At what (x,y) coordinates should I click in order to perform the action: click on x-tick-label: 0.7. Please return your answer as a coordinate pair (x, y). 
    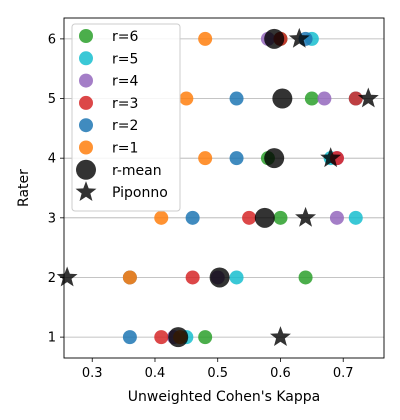
    Looking at the image, I should click on (343, 373).